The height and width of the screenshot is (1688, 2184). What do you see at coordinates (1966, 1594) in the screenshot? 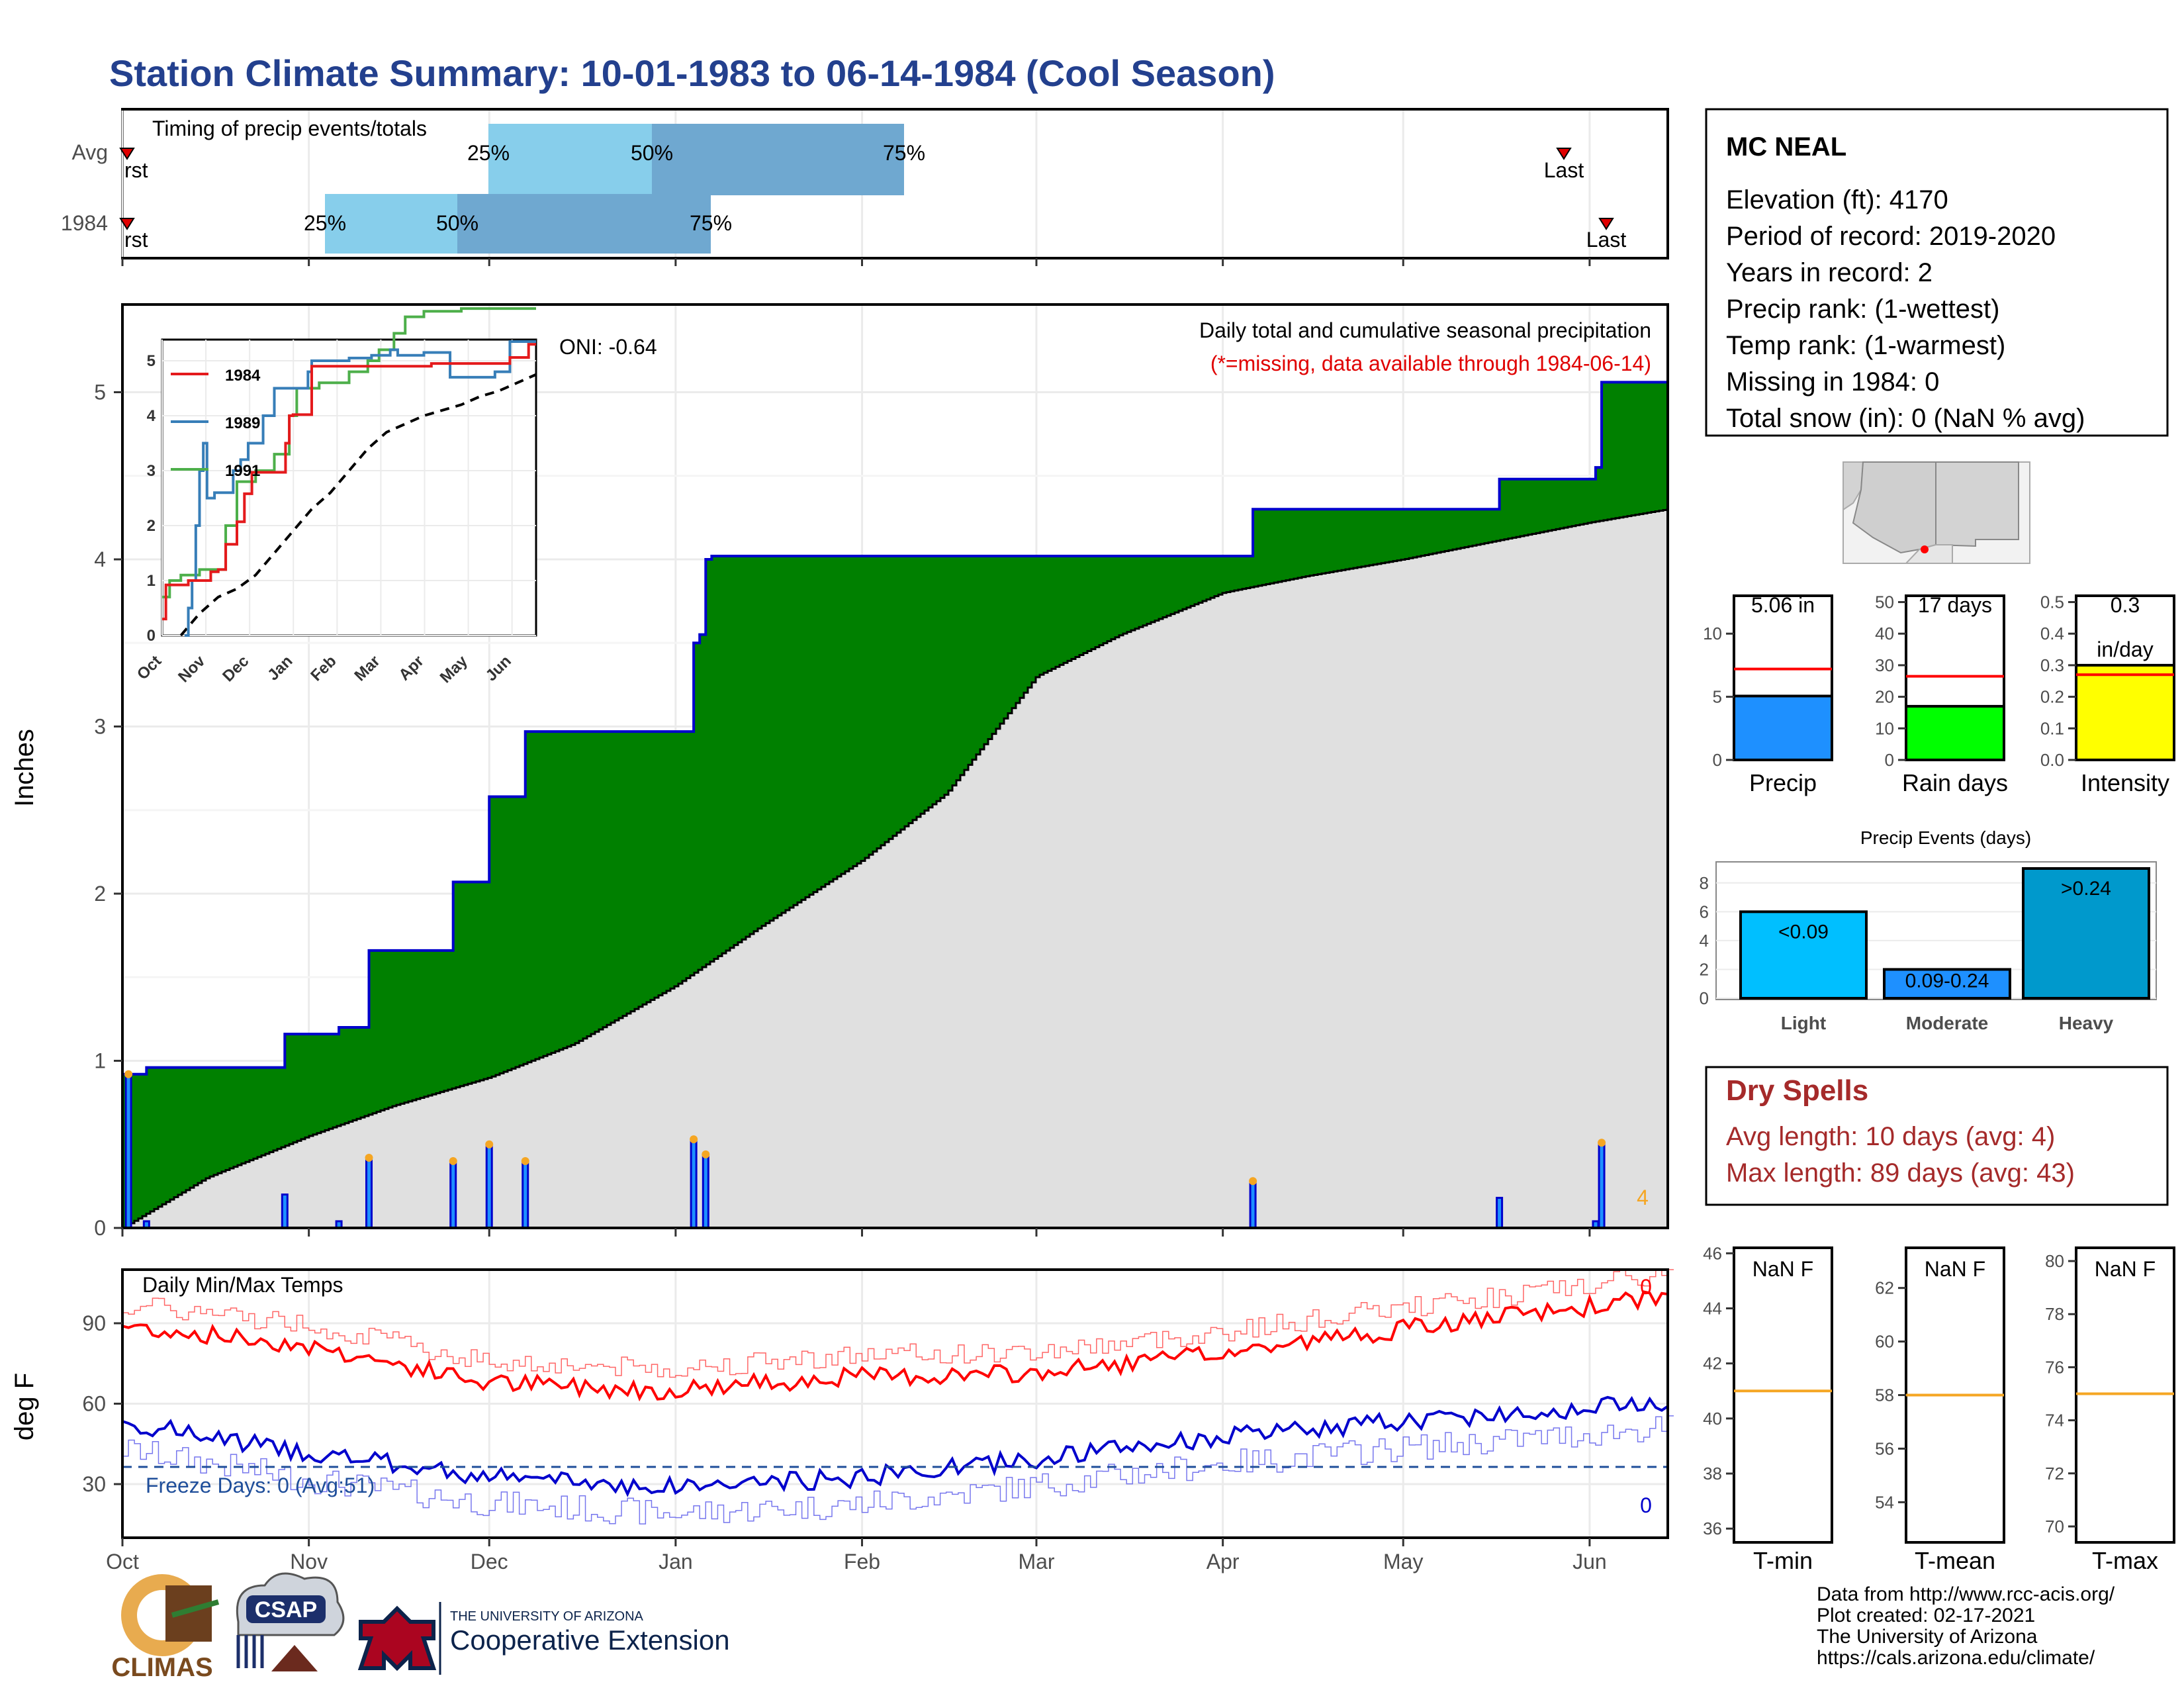
I see `credit-line-1: Data from http://www.rcc-acis.org/` at bounding box center [1966, 1594].